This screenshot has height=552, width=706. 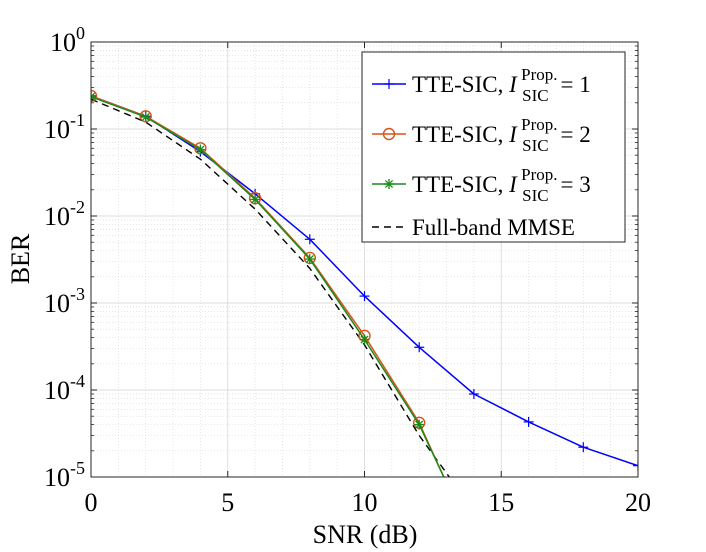 I want to click on y-tick-label: 10⁰, so click(x=67, y=40).